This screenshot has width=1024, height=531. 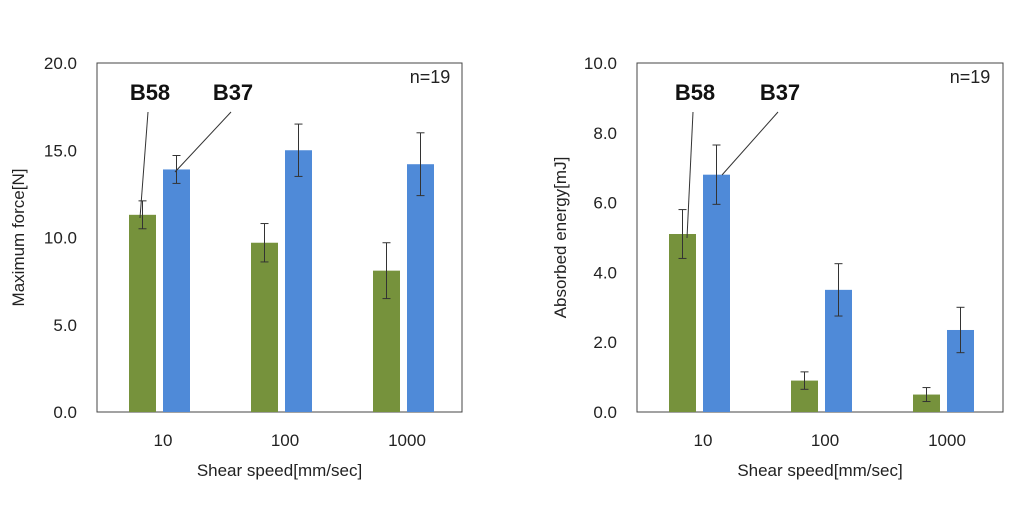 I want to click on y-tick-label: 2.0, so click(x=605, y=342).